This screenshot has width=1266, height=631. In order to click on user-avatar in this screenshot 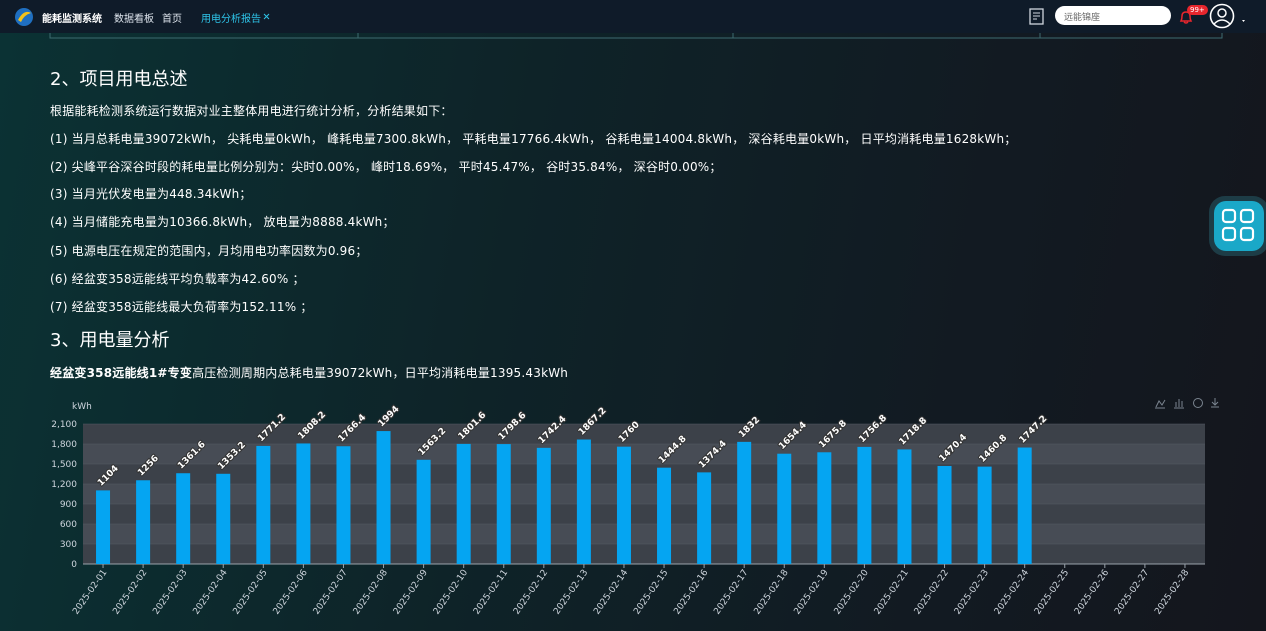, I will do `click(1228, 16)`.